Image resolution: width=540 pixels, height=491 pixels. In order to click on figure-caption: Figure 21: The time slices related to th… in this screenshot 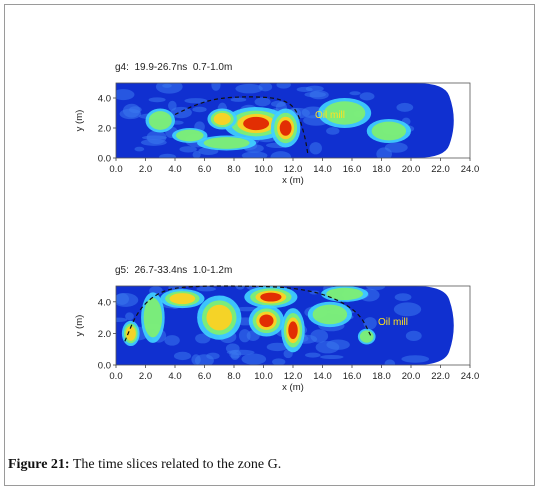, I will do `click(144, 465)`.